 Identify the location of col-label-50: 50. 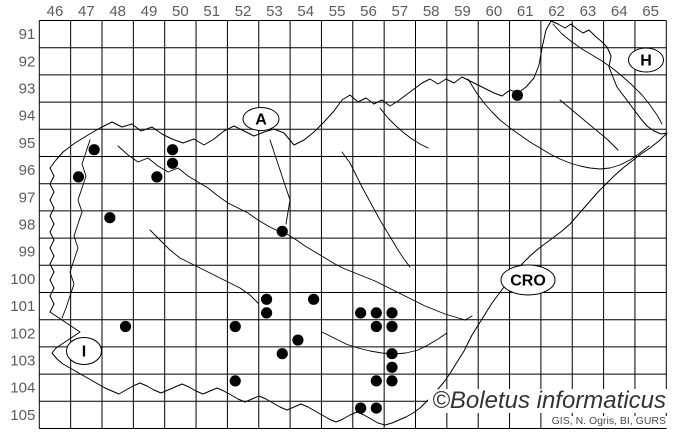
(180, 11).